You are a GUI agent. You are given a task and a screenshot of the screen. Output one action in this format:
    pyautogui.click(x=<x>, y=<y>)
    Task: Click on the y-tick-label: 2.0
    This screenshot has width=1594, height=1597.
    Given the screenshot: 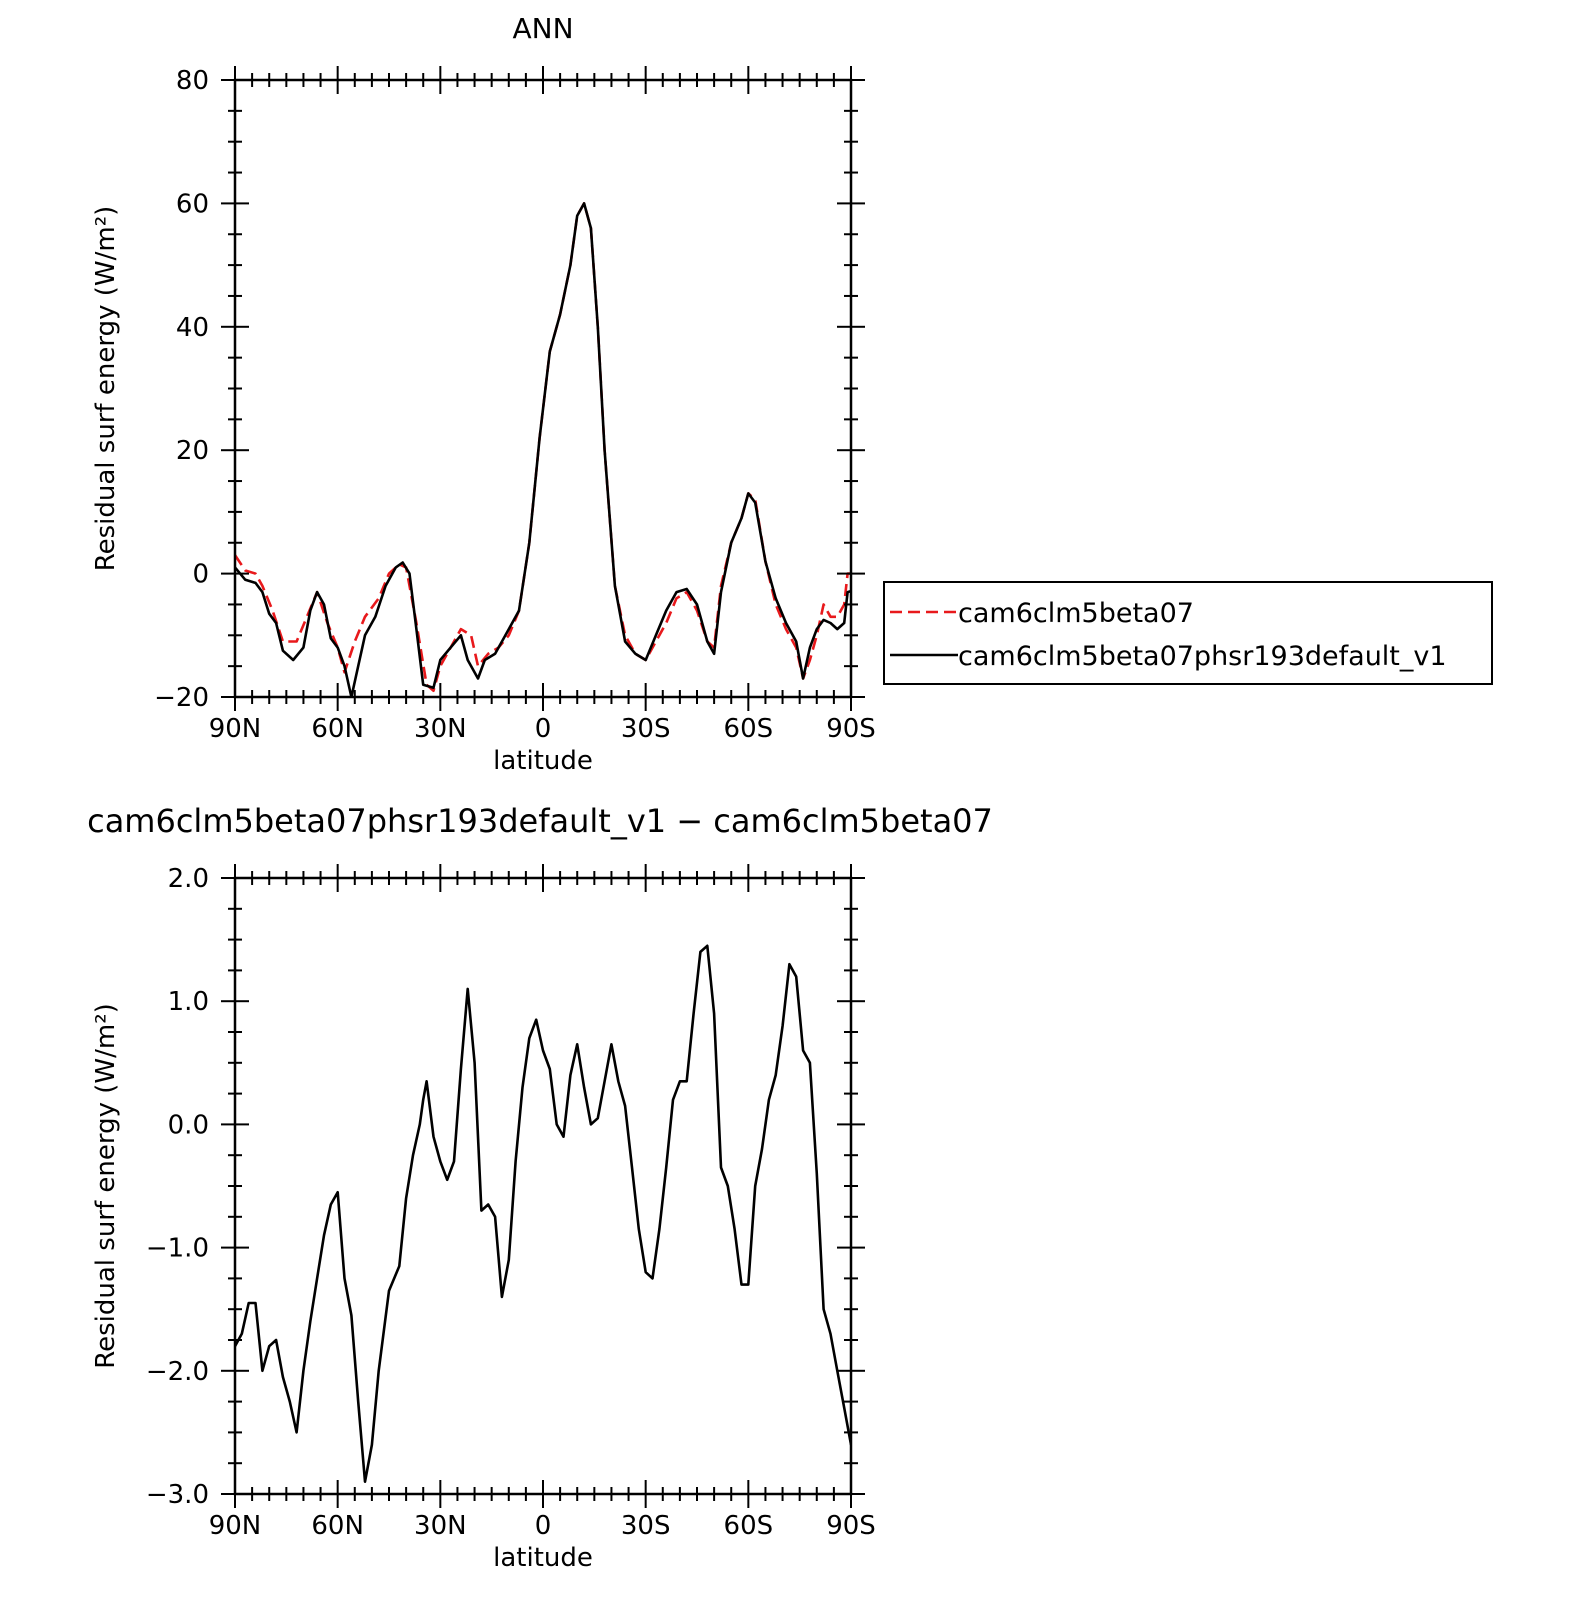 What is the action you would take?
    pyautogui.click(x=188, y=879)
    